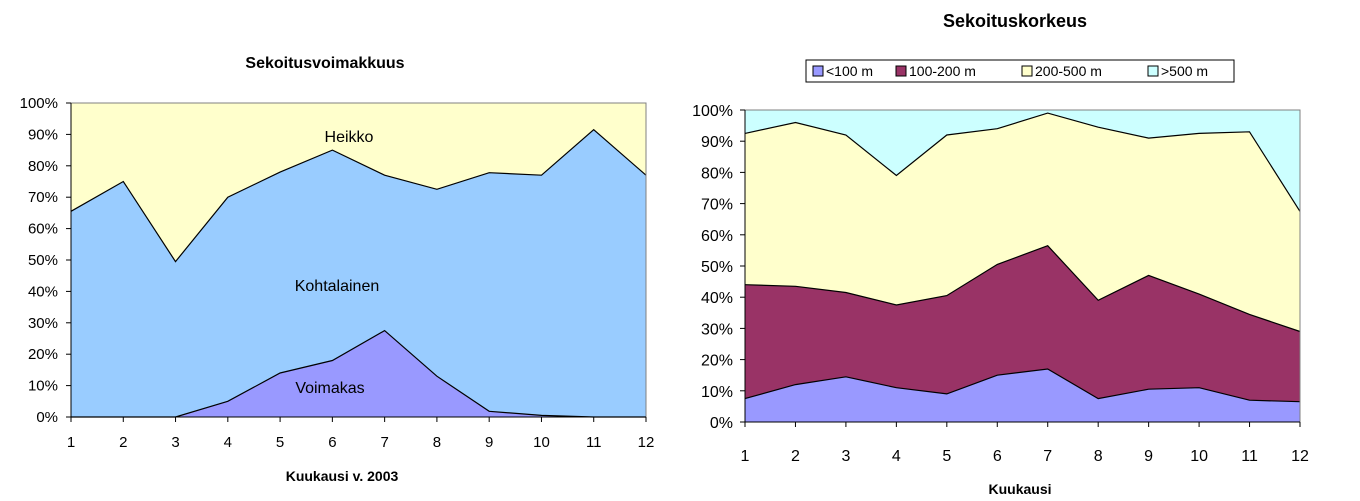 This screenshot has height=501, width=1360. What do you see at coordinates (329, 388) in the screenshot?
I see `left-series-label-voimakas: Voimakas` at bounding box center [329, 388].